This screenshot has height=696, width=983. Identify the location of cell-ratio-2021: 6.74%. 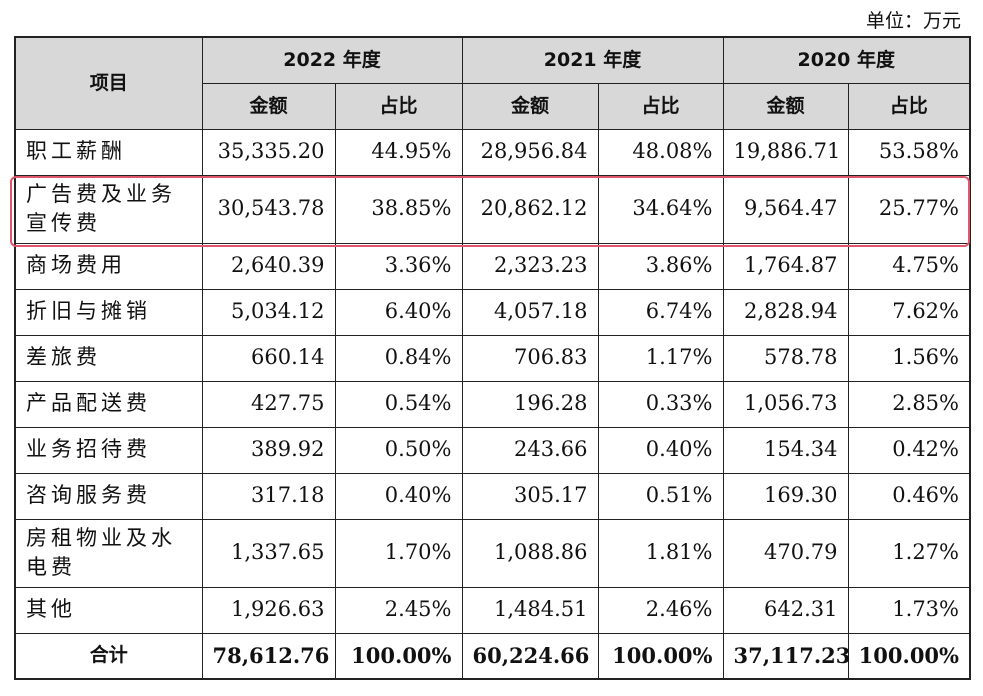
(660, 312).